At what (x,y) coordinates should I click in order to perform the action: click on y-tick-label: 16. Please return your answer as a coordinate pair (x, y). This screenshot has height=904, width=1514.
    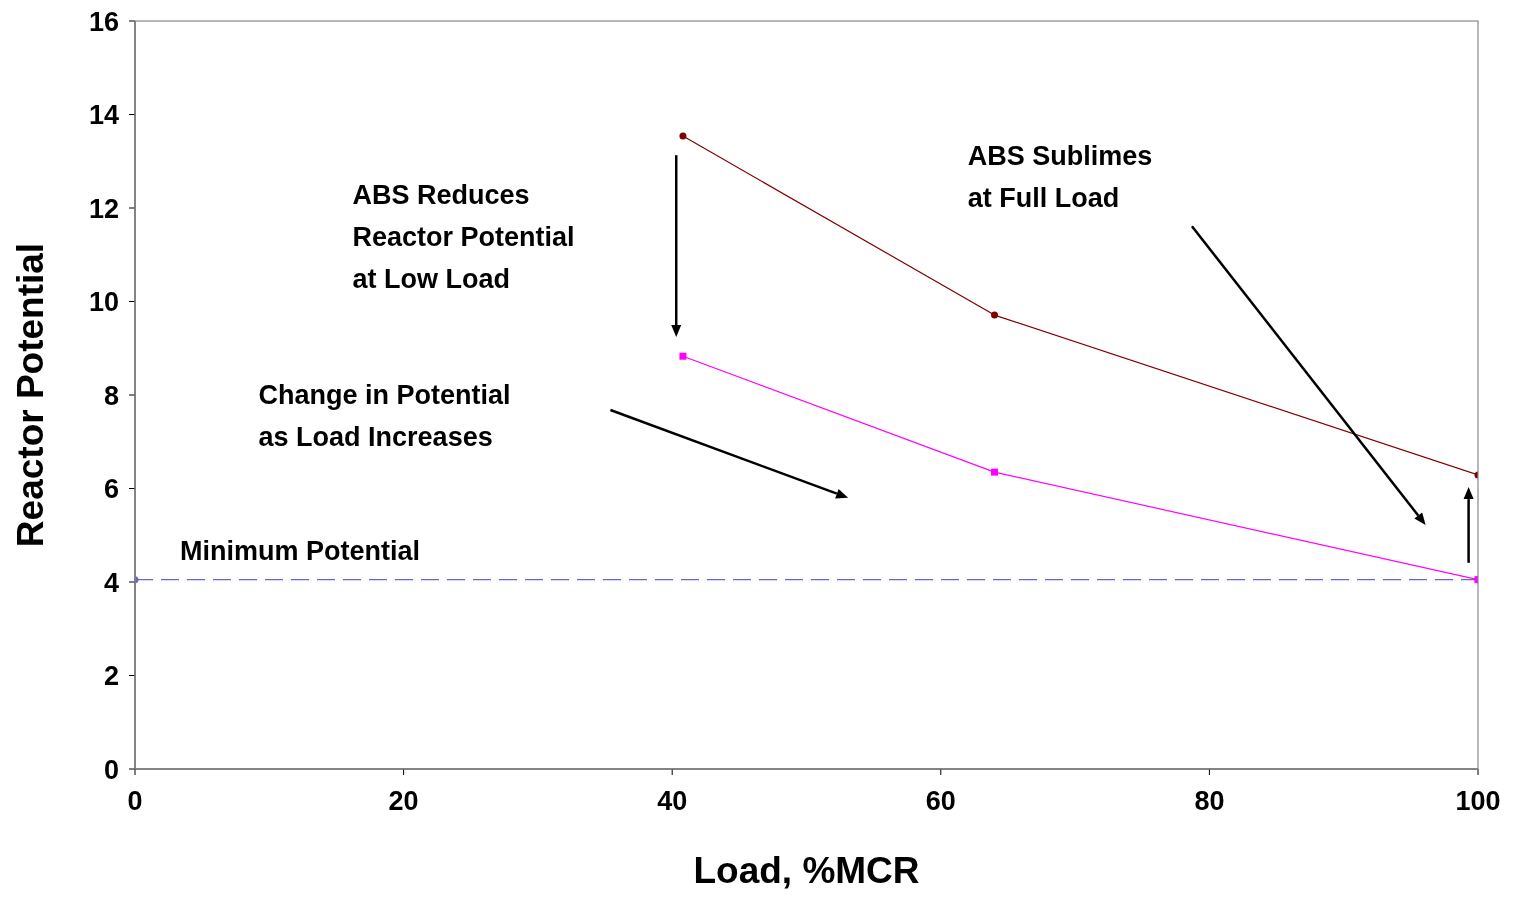
    Looking at the image, I should click on (103, 21).